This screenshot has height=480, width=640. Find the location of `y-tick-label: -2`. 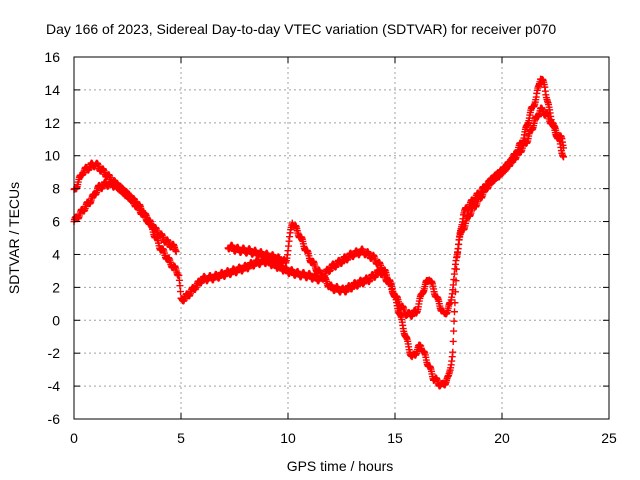

y-tick-label: -2 is located at coordinates (54, 353).